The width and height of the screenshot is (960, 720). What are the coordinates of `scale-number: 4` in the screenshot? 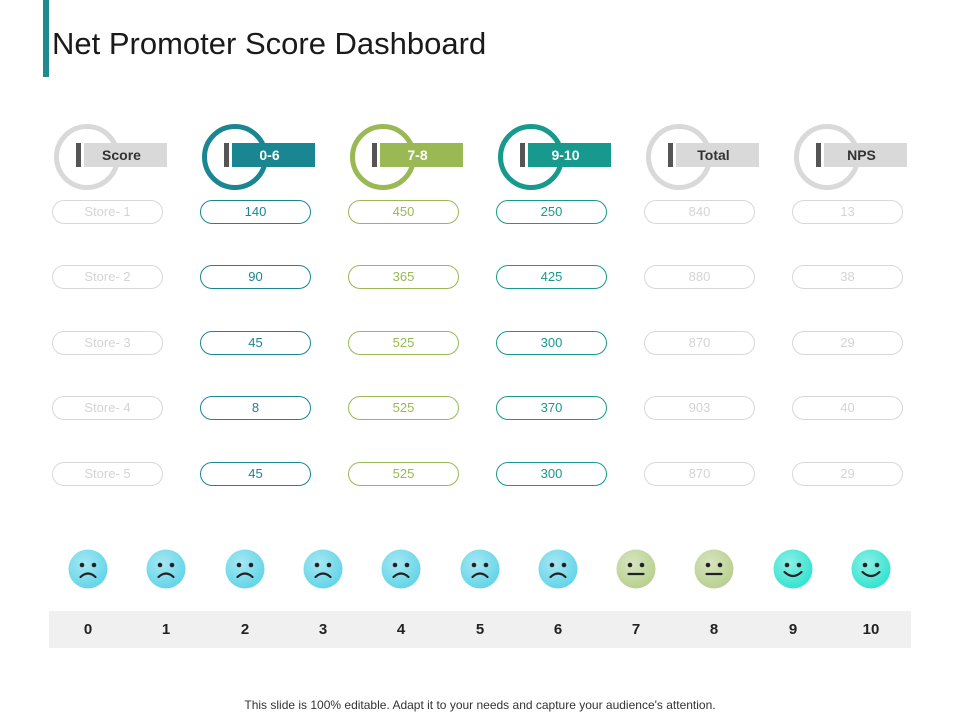 It's located at (401, 629).